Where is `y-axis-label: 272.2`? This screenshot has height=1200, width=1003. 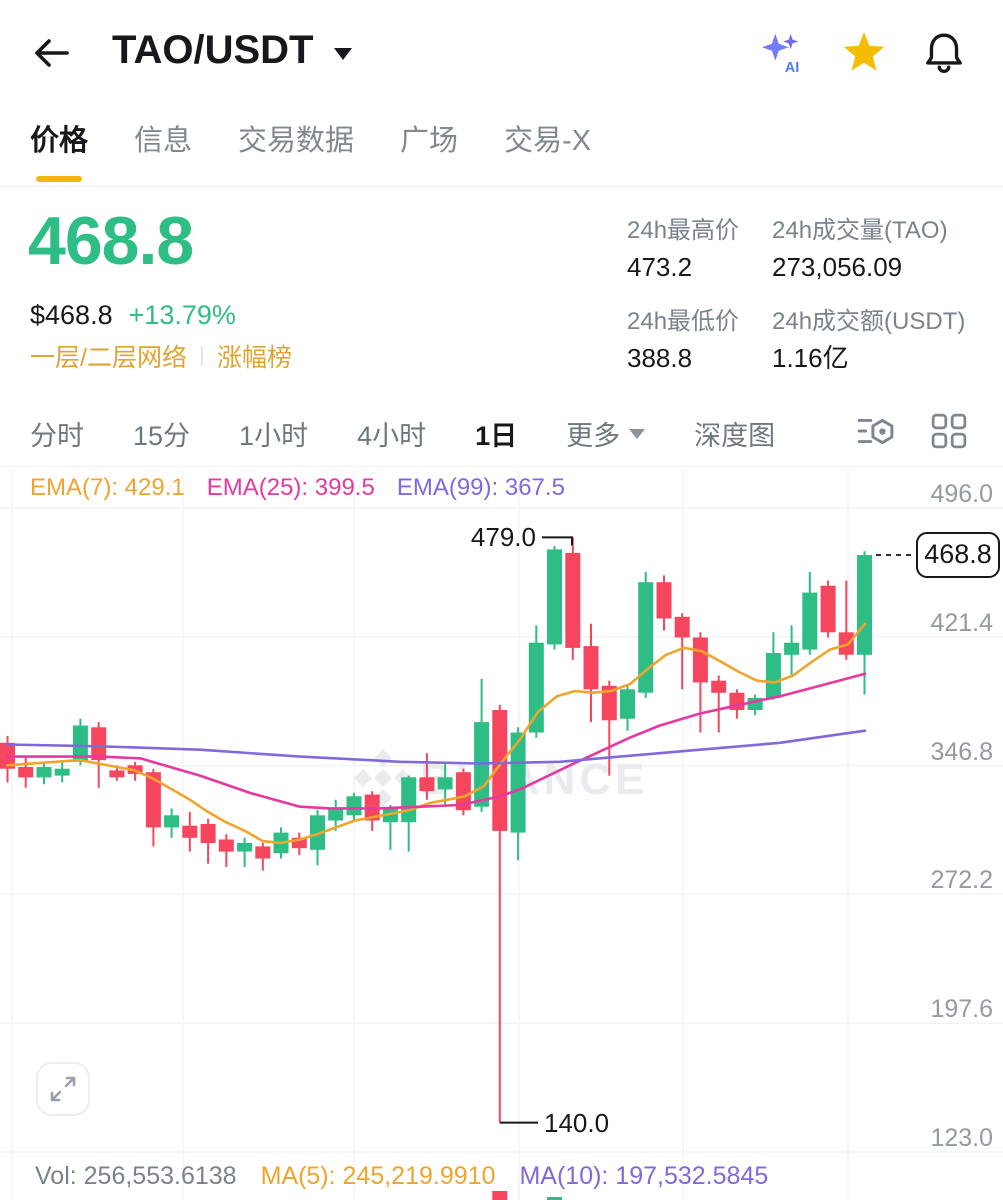 y-axis-label: 272.2 is located at coordinates (961, 880).